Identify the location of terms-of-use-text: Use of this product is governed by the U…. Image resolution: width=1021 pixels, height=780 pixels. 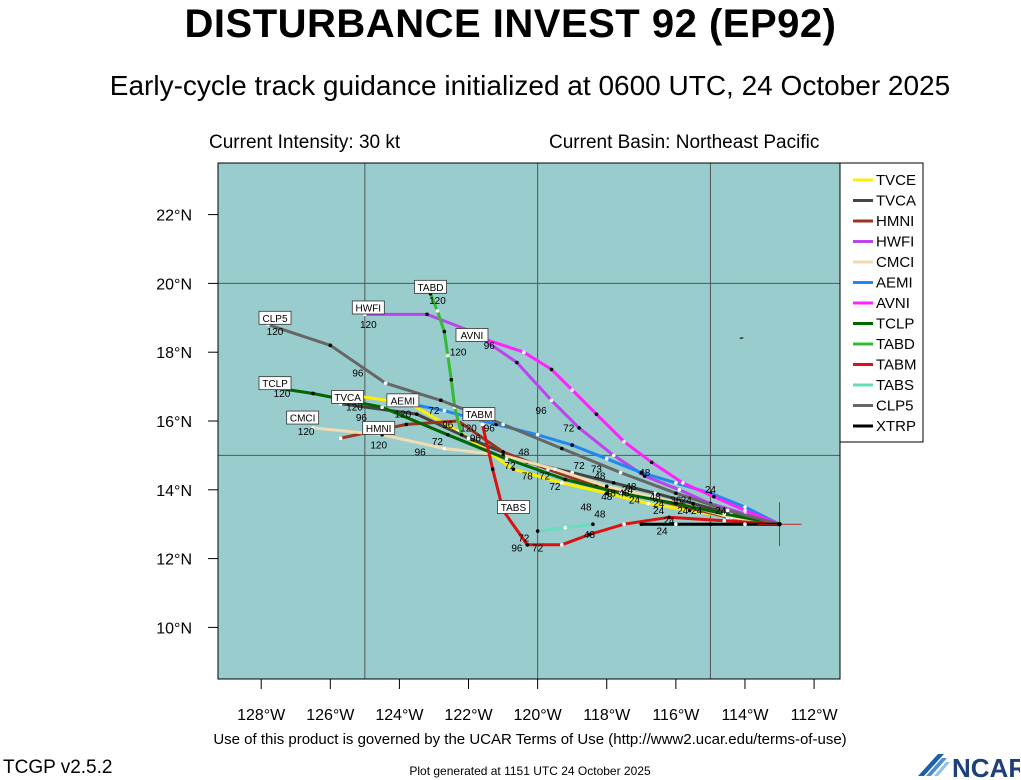
(530, 739).